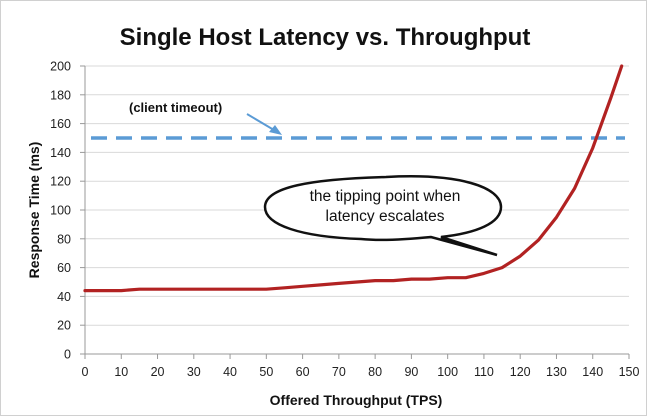  I want to click on y-tick-label-180: 180, so click(60, 95).